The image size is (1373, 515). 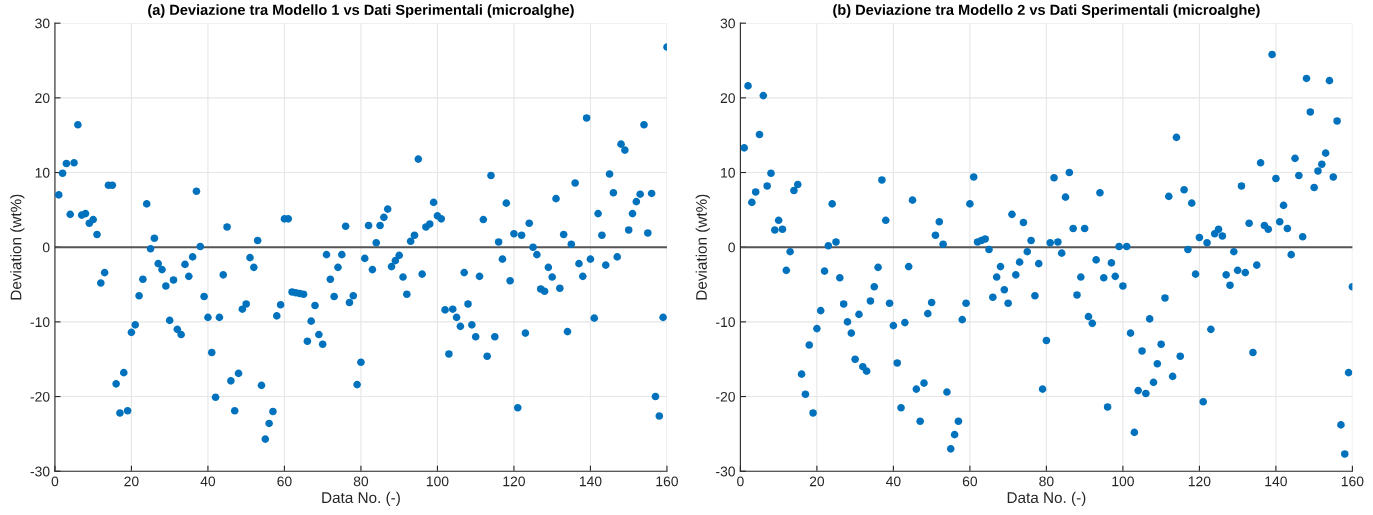 What do you see at coordinates (361, 11) in the screenshot?
I see `chart-title: (a) Deviazione tra Modello 1 vs Dati Sperimentali (microalghe)` at bounding box center [361, 11].